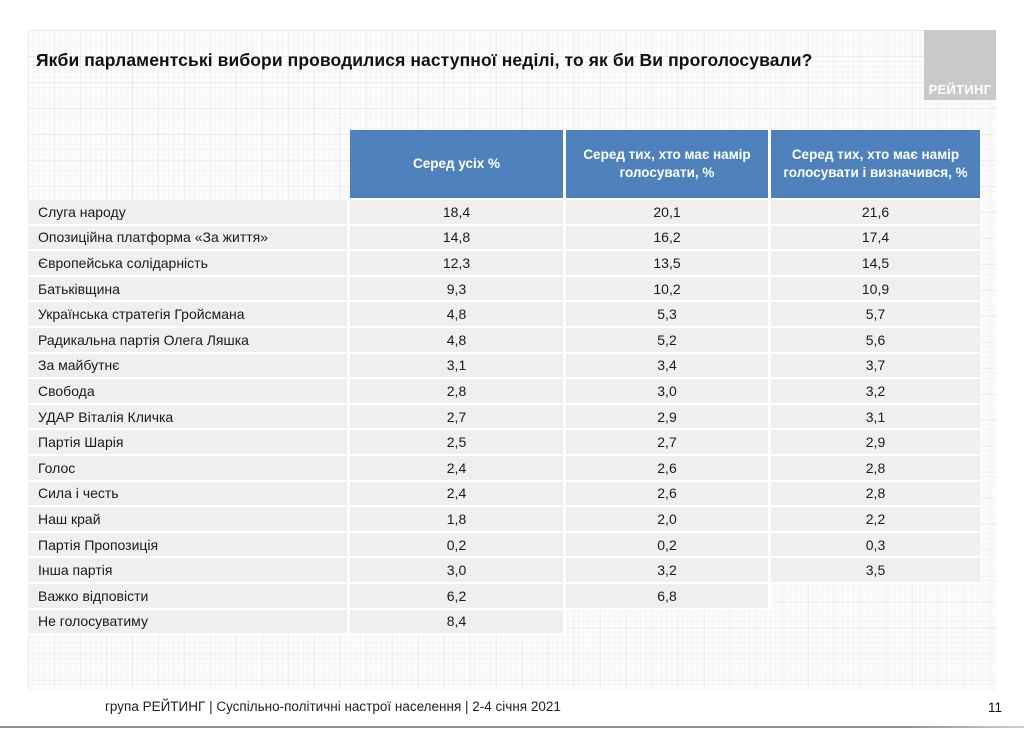 The image size is (1024, 732). I want to click on value-cell: 3,7, so click(875, 366).